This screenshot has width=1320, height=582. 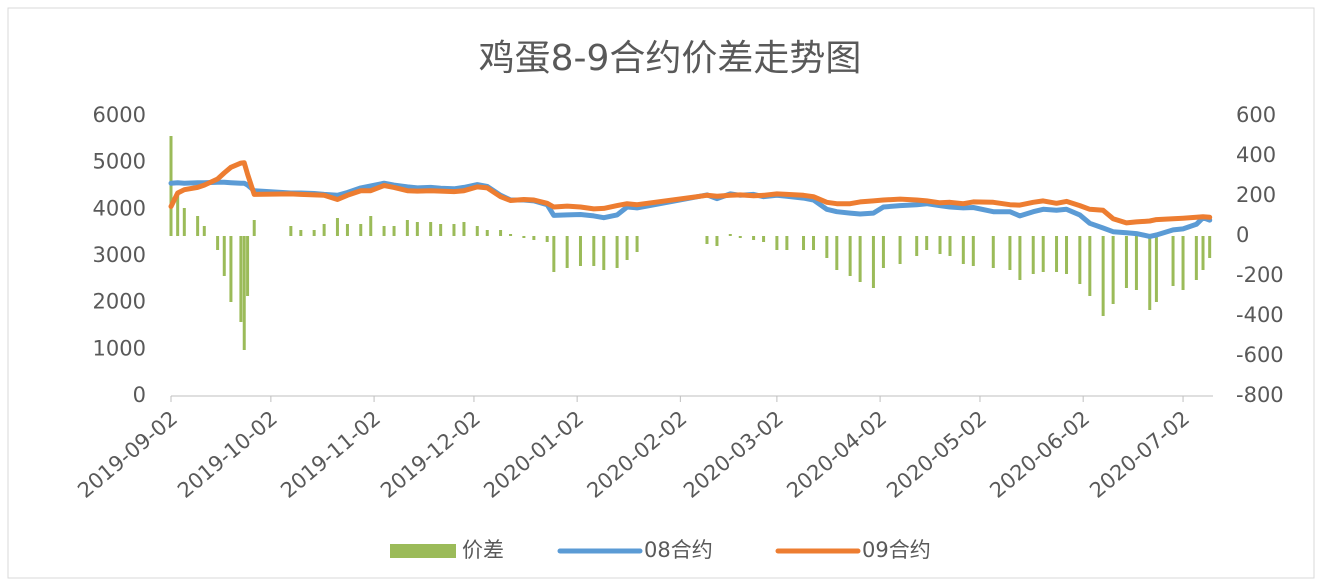 What do you see at coordinates (1260, 315) in the screenshot?
I see `y2-tick-label: -400` at bounding box center [1260, 315].